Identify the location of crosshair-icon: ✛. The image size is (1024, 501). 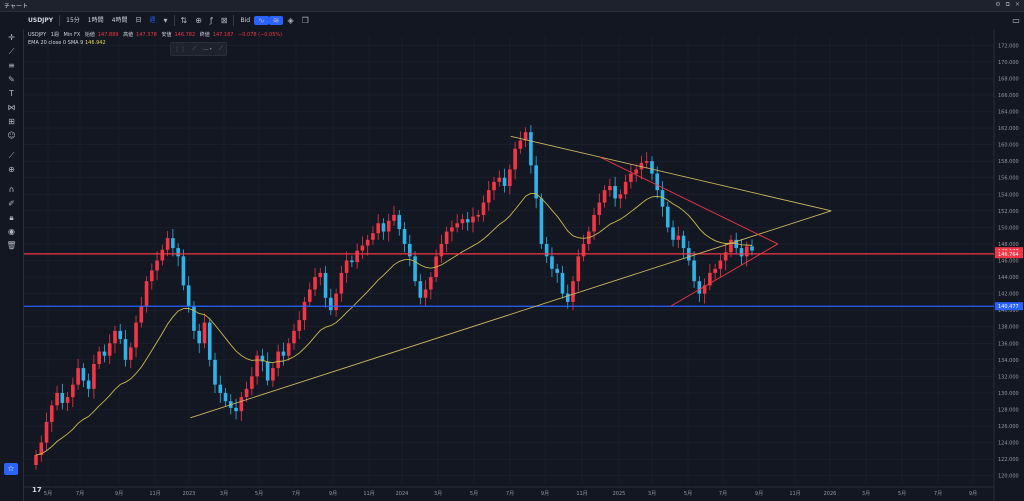
(11, 37).